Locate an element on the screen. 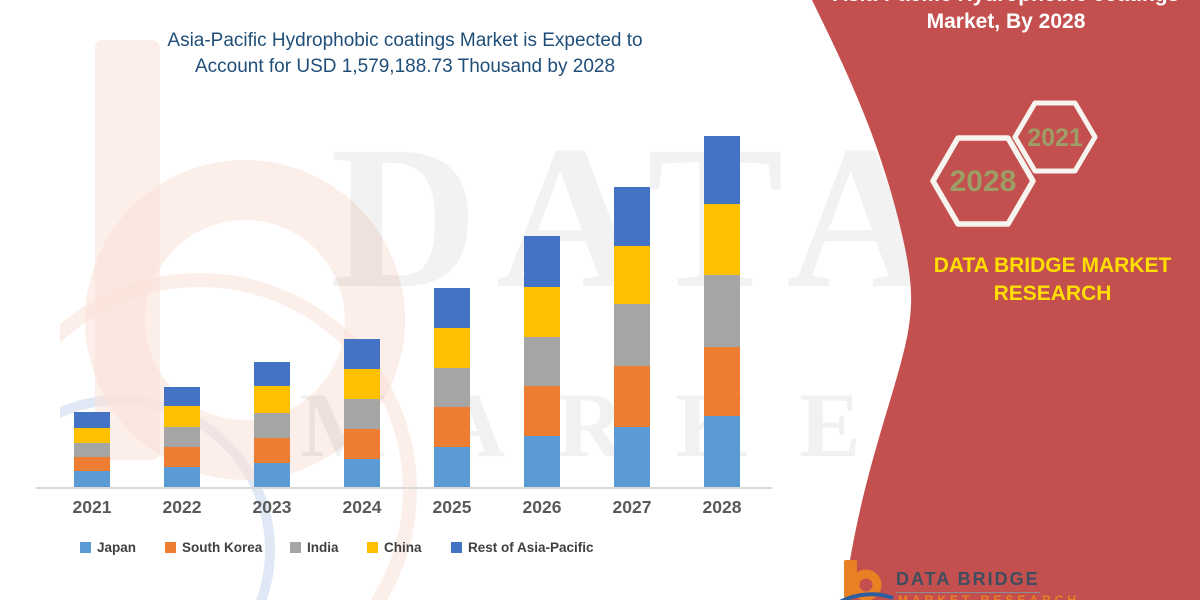 This screenshot has height=600, width=1200. bar-segment-2025-south-korea is located at coordinates (452, 426).